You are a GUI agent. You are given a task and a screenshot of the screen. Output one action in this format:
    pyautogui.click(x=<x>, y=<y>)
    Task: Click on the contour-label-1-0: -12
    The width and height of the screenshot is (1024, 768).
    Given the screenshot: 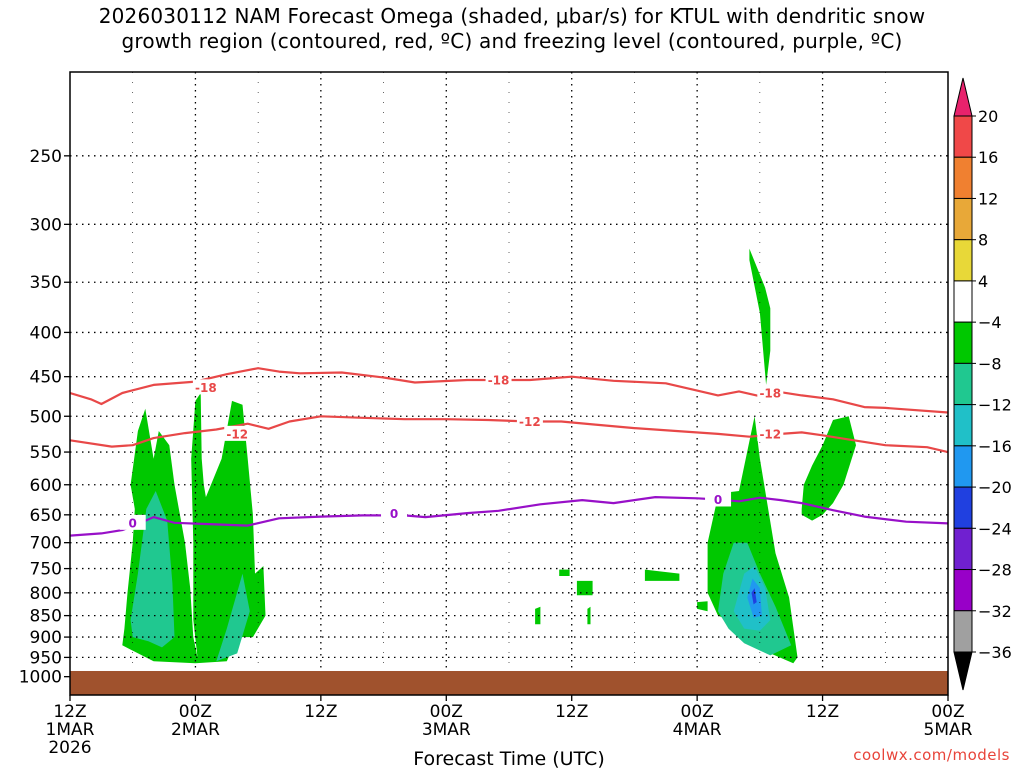 What is the action you would take?
    pyautogui.click(x=237, y=434)
    